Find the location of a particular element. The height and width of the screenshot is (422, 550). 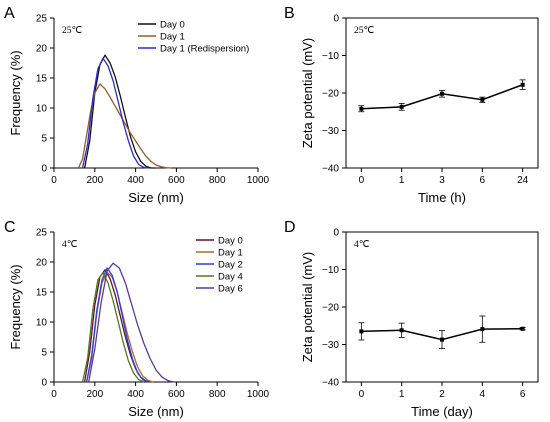

plot-frame is located at coordinates (442, 307).